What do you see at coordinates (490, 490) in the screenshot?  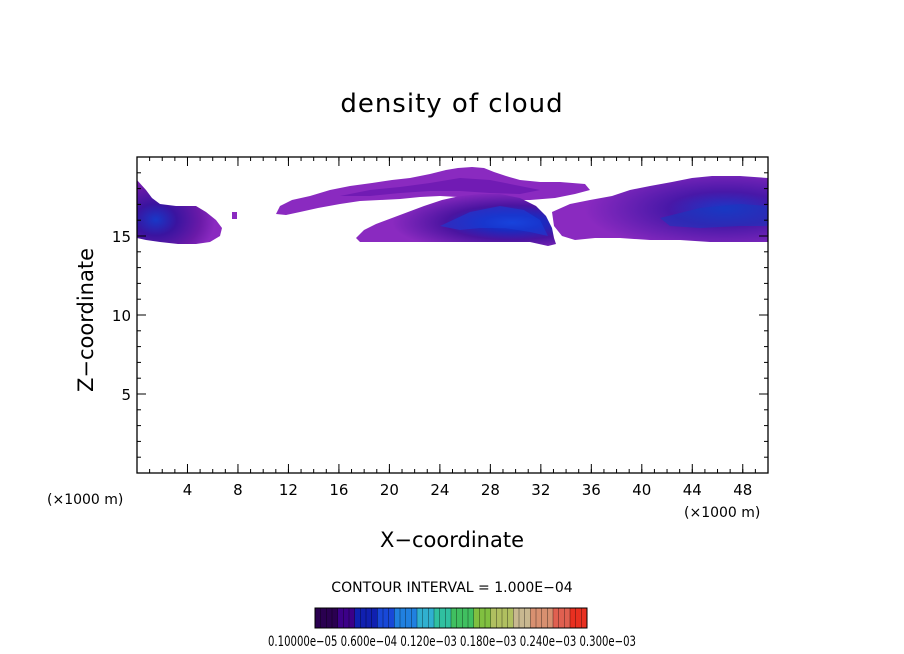 I see `x-tick-label: 28` at bounding box center [490, 490].